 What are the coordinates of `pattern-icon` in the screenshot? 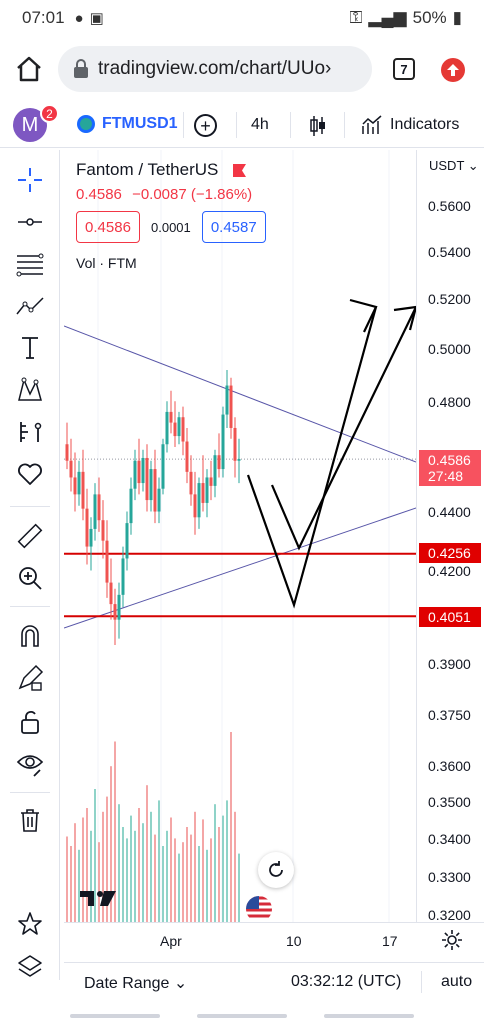 It's located at (30, 306).